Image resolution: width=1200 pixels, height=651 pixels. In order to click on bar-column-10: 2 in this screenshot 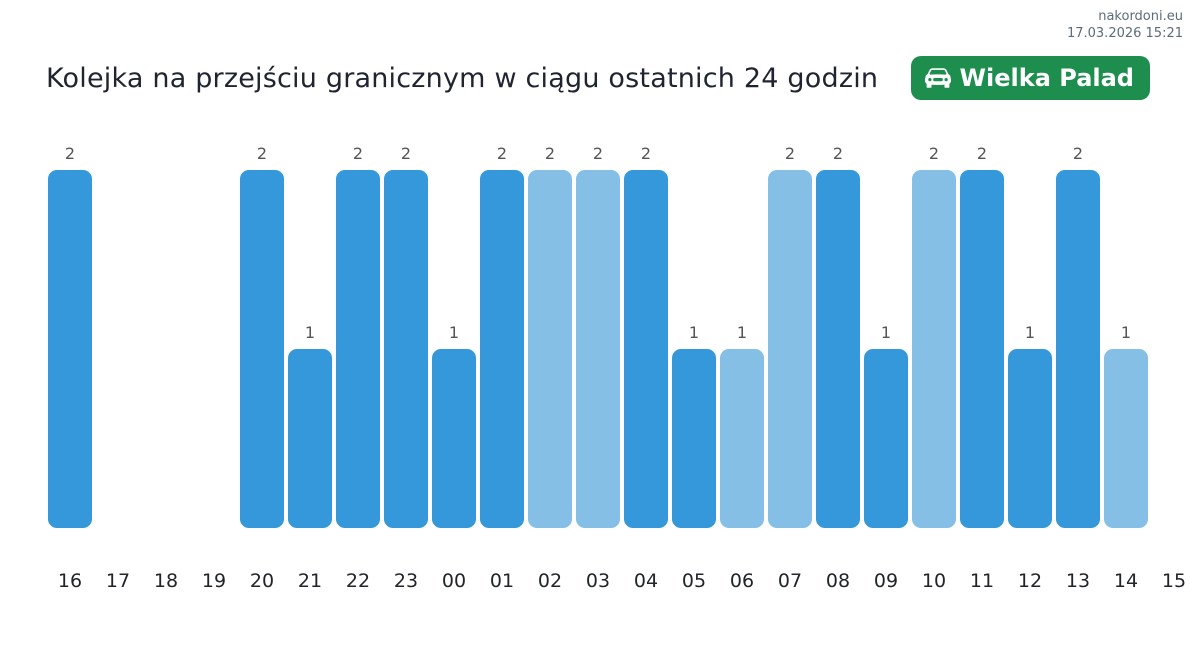, I will do `click(934, 336)`.